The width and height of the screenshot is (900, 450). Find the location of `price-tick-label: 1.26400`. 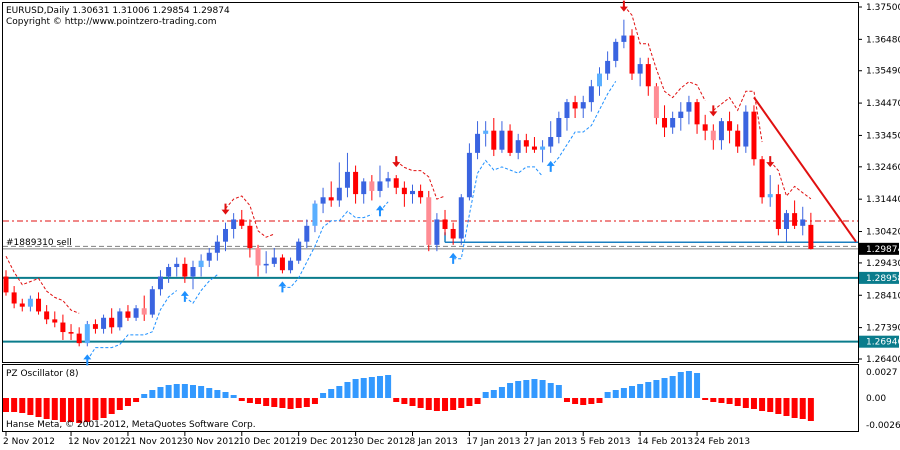

price-tick-label: 1.26400 is located at coordinates (883, 360).